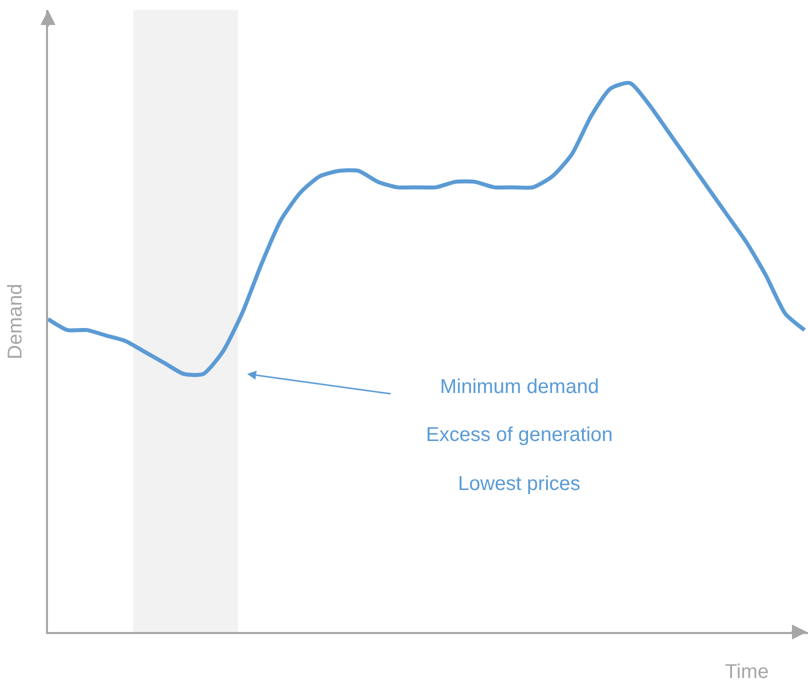 The height and width of the screenshot is (686, 808). What do you see at coordinates (15, 322) in the screenshot?
I see `y-axis-title: Demand` at bounding box center [15, 322].